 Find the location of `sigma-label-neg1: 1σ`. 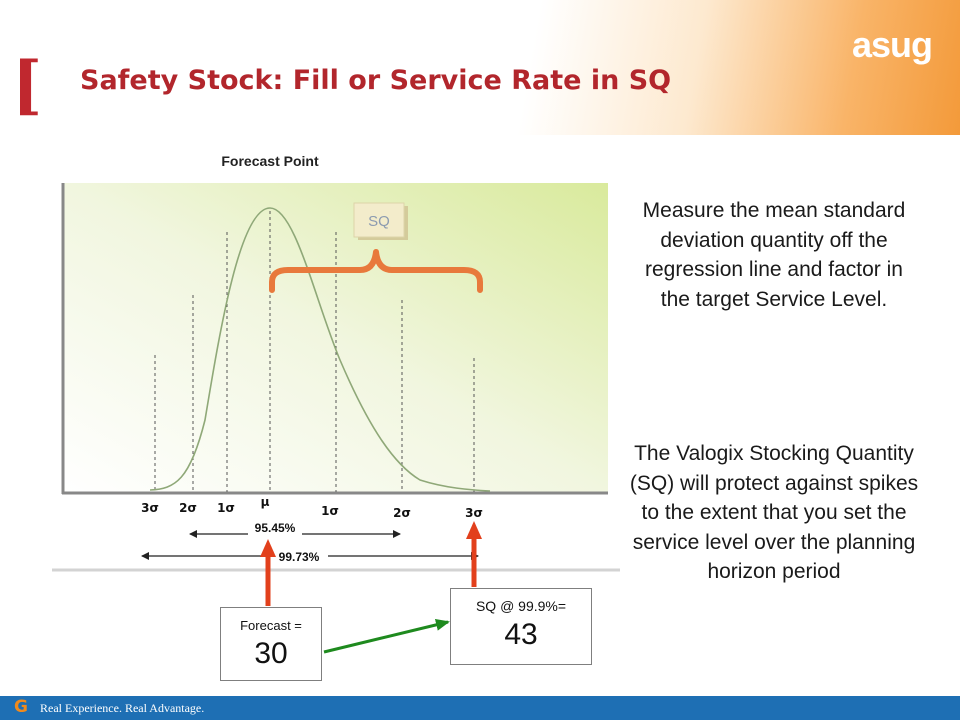

sigma-label-neg1: 1σ is located at coordinates (226, 508).